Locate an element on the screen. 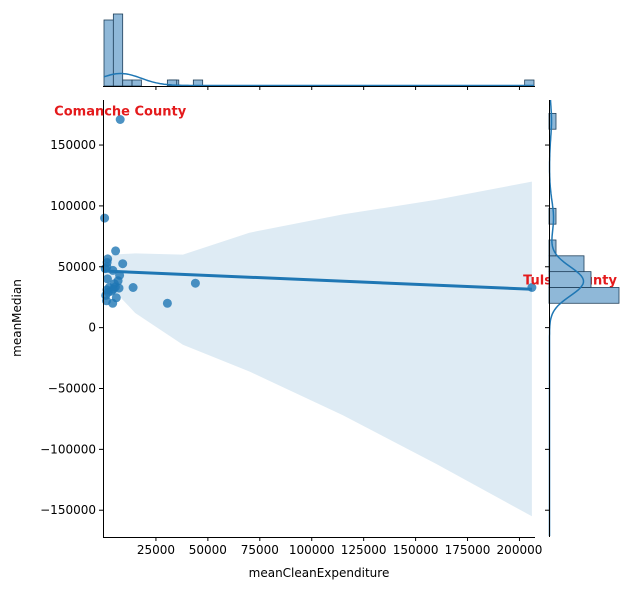 The image size is (632, 590). y-tick-label: 100000 is located at coordinates (73, 206).